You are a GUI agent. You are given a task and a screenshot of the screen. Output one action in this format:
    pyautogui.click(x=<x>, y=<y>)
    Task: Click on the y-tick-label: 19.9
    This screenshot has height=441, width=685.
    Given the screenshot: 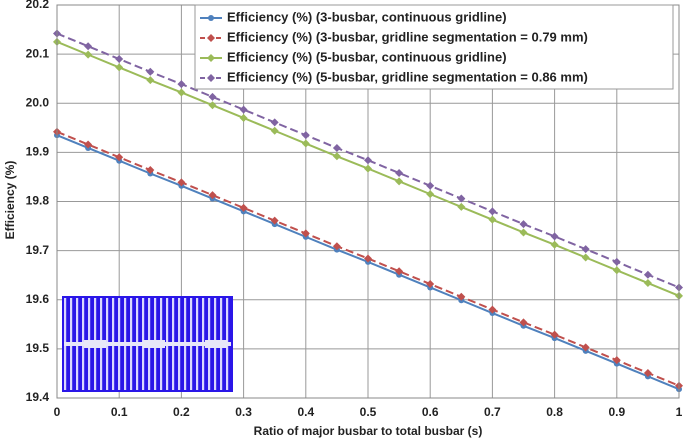 What is the action you would take?
    pyautogui.click(x=38, y=152)
    